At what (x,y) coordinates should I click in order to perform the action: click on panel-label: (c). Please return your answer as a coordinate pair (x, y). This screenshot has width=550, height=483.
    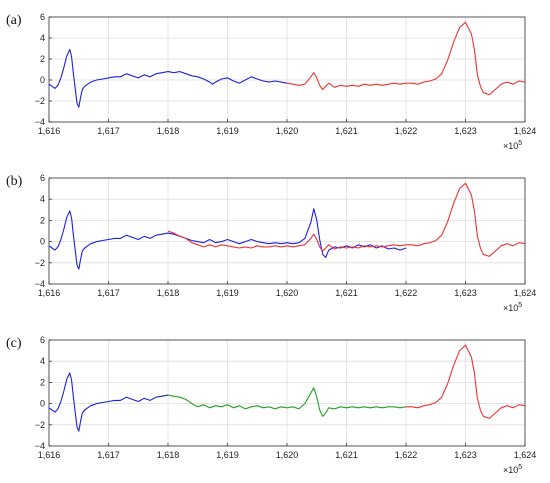
    Looking at the image, I should click on (14, 343).